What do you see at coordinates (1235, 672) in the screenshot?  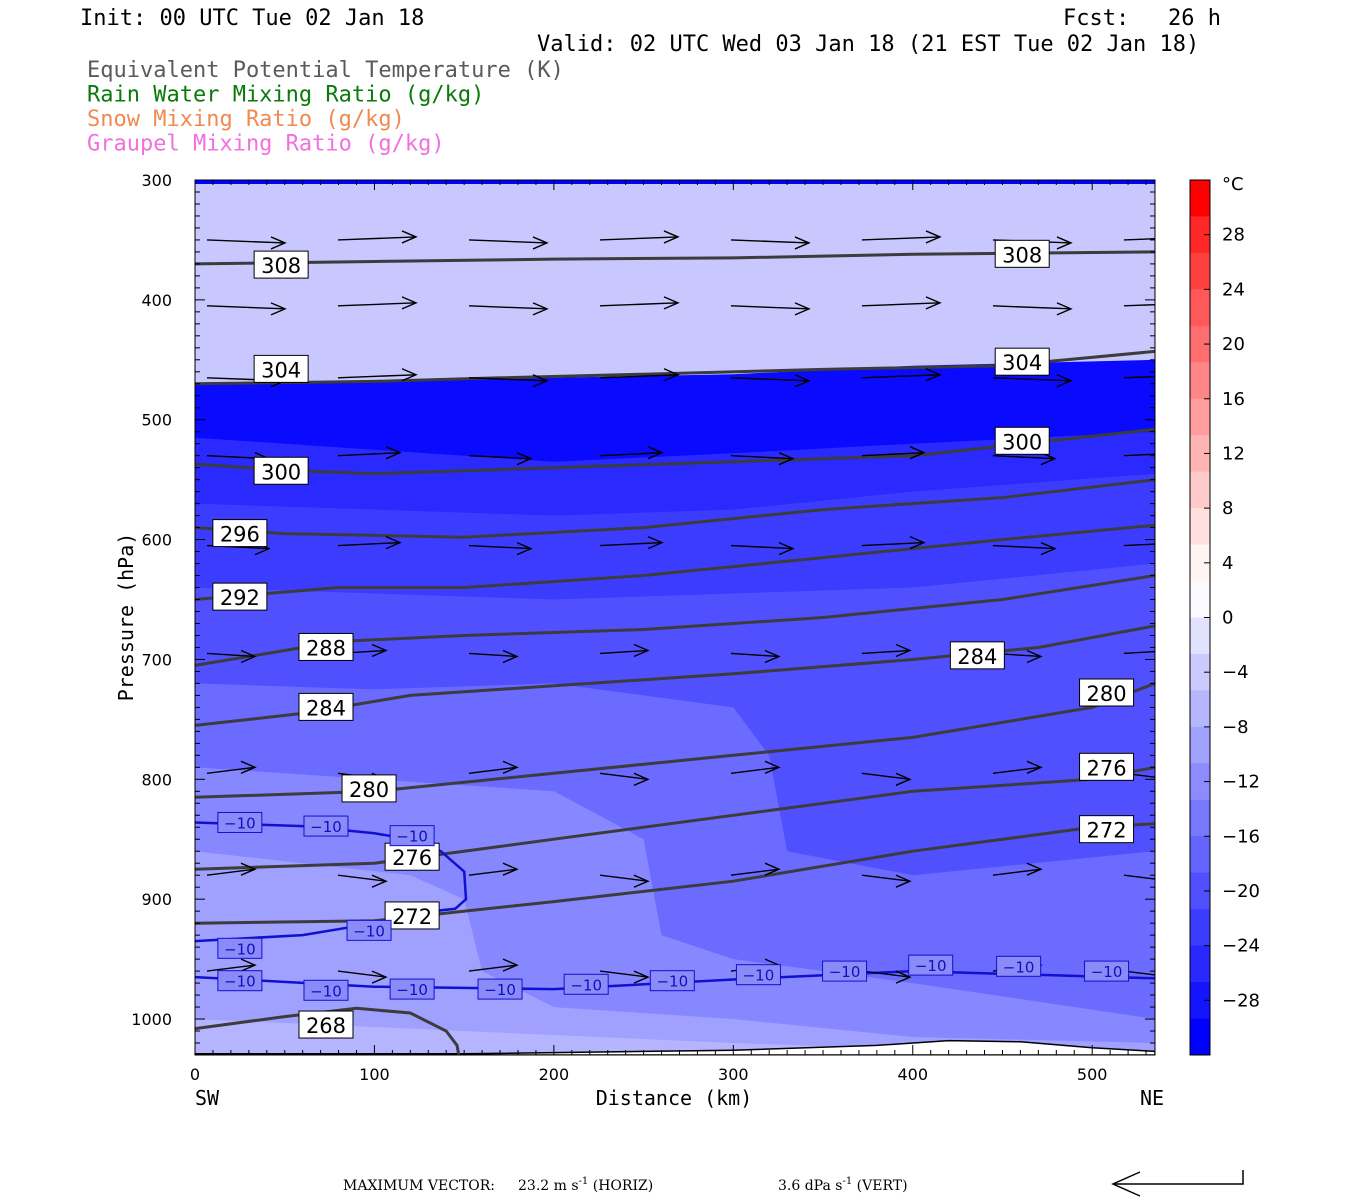 I see `colorbar-tick-label: −4` at bounding box center [1235, 672].